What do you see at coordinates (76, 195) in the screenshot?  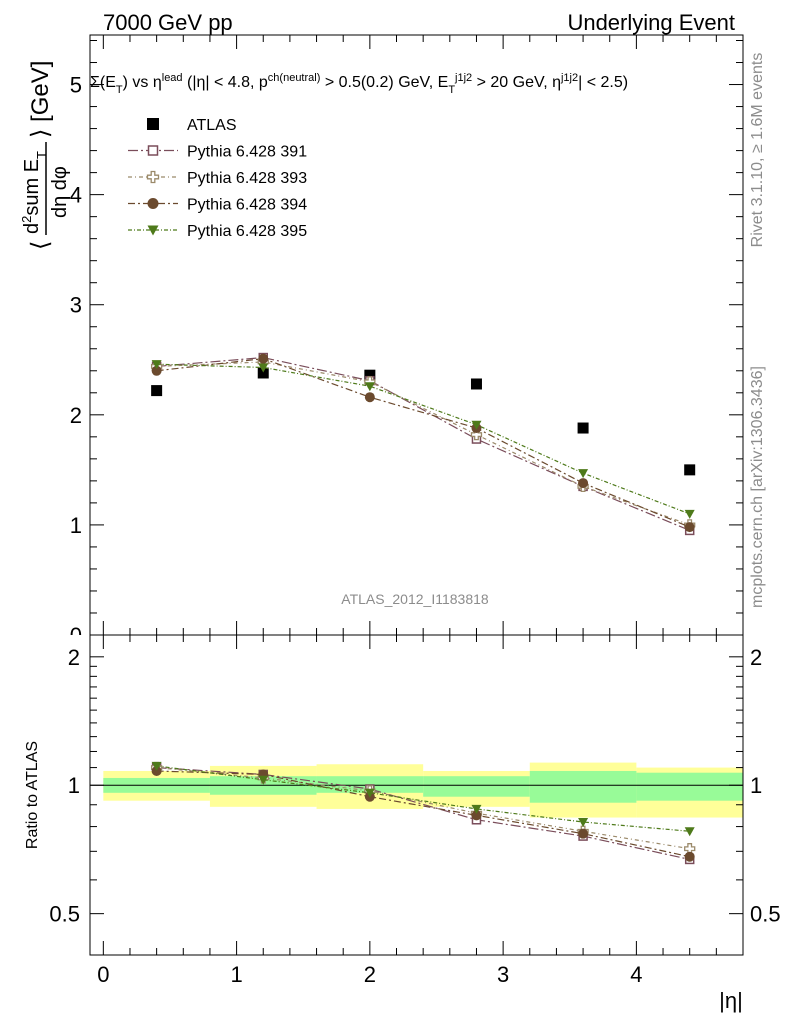 I see `y-tick-label: 4` at bounding box center [76, 195].